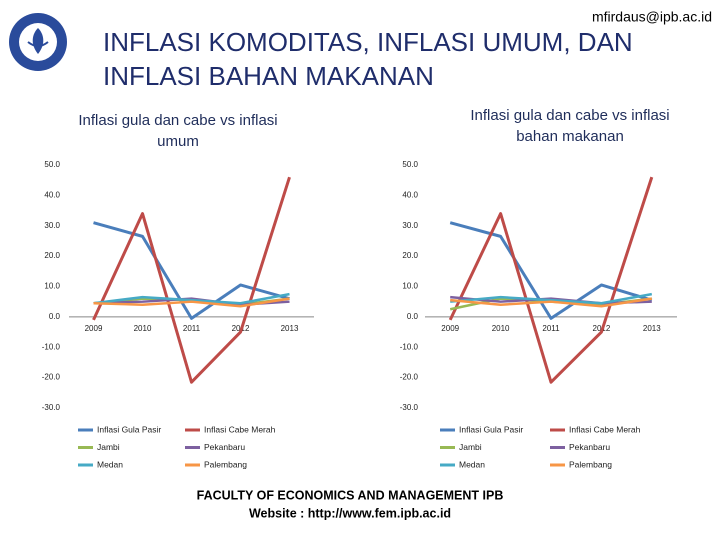  What do you see at coordinates (178, 141) in the screenshot?
I see `chart-title: umum` at bounding box center [178, 141].